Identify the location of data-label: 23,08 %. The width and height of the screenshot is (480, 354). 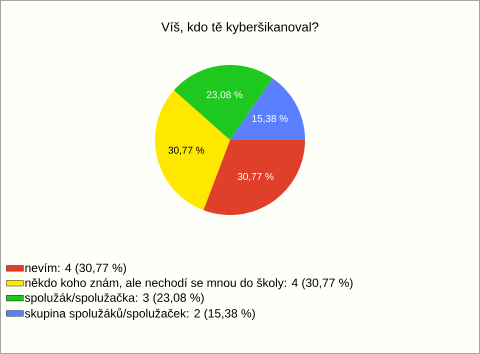
(224, 95).